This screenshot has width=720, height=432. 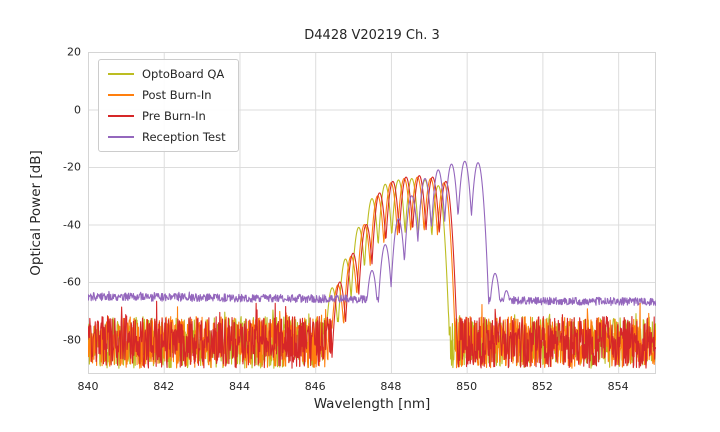 I want to click on x-tick-label: 852, so click(x=542, y=386).